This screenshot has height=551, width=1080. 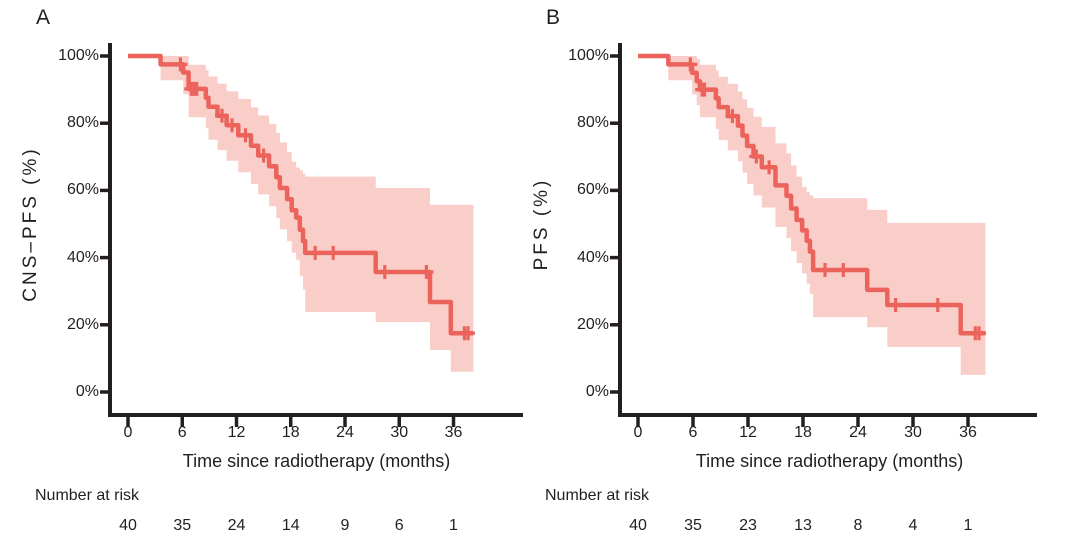 I want to click on risk-value-a-18: 14, so click(x=290, y=525).